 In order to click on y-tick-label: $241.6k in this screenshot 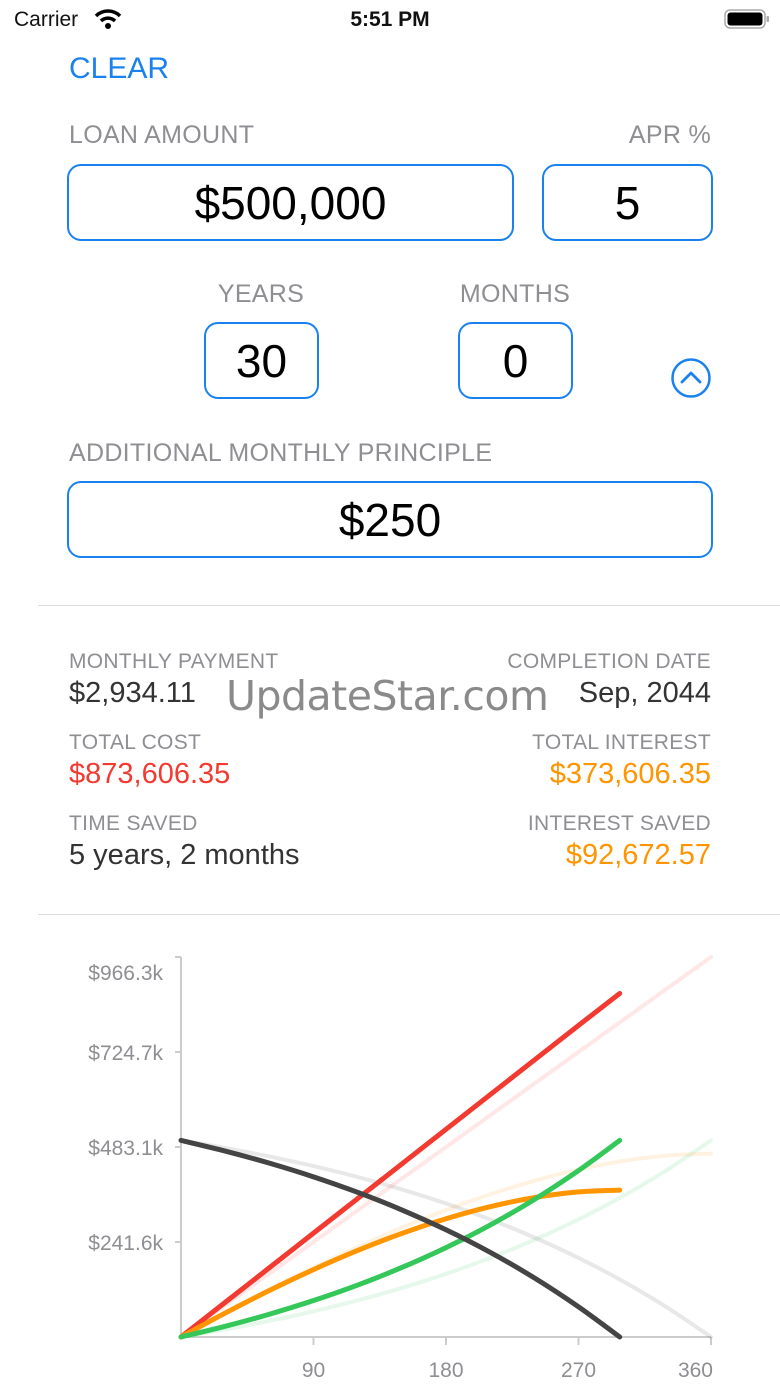, I will do `click(125, 1243)`.